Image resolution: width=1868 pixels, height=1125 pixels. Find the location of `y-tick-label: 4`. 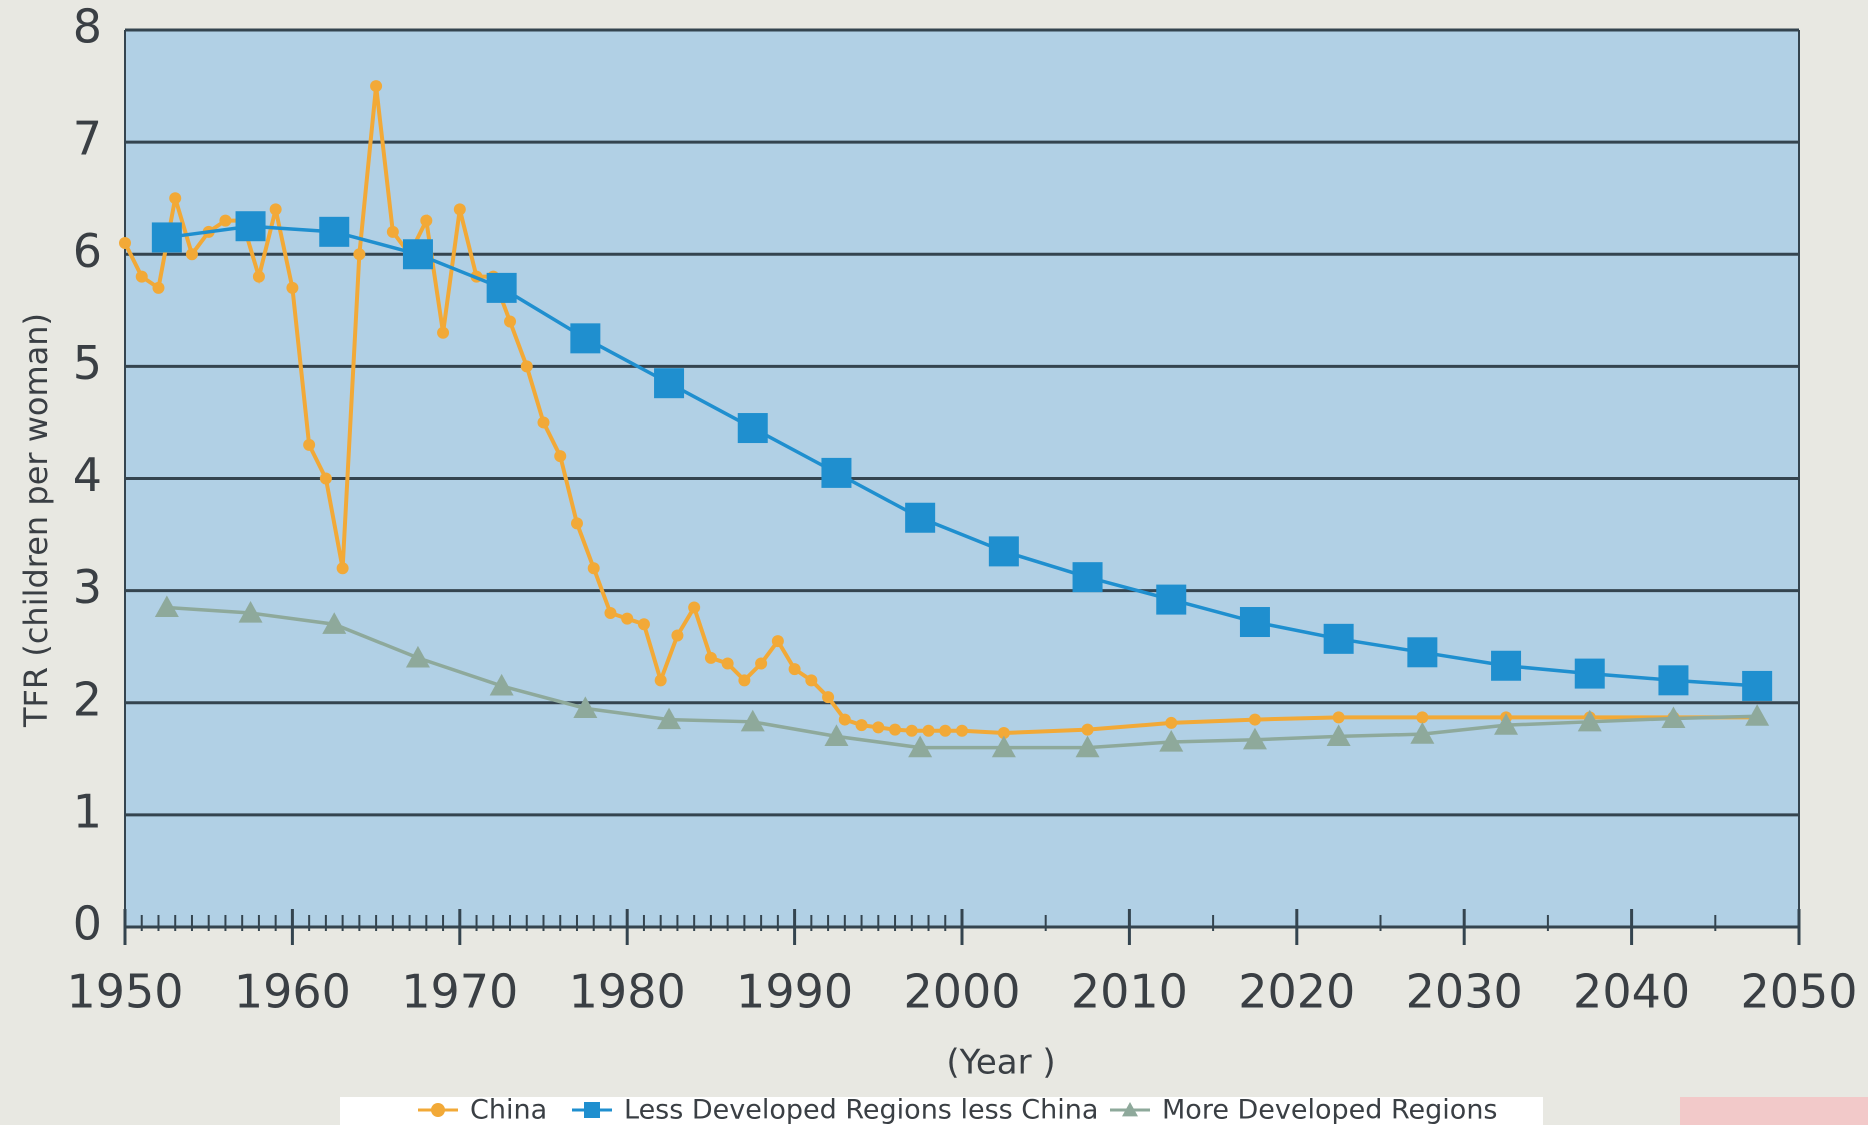

y-tick-label: 4 is located at coordinates (87, 475).